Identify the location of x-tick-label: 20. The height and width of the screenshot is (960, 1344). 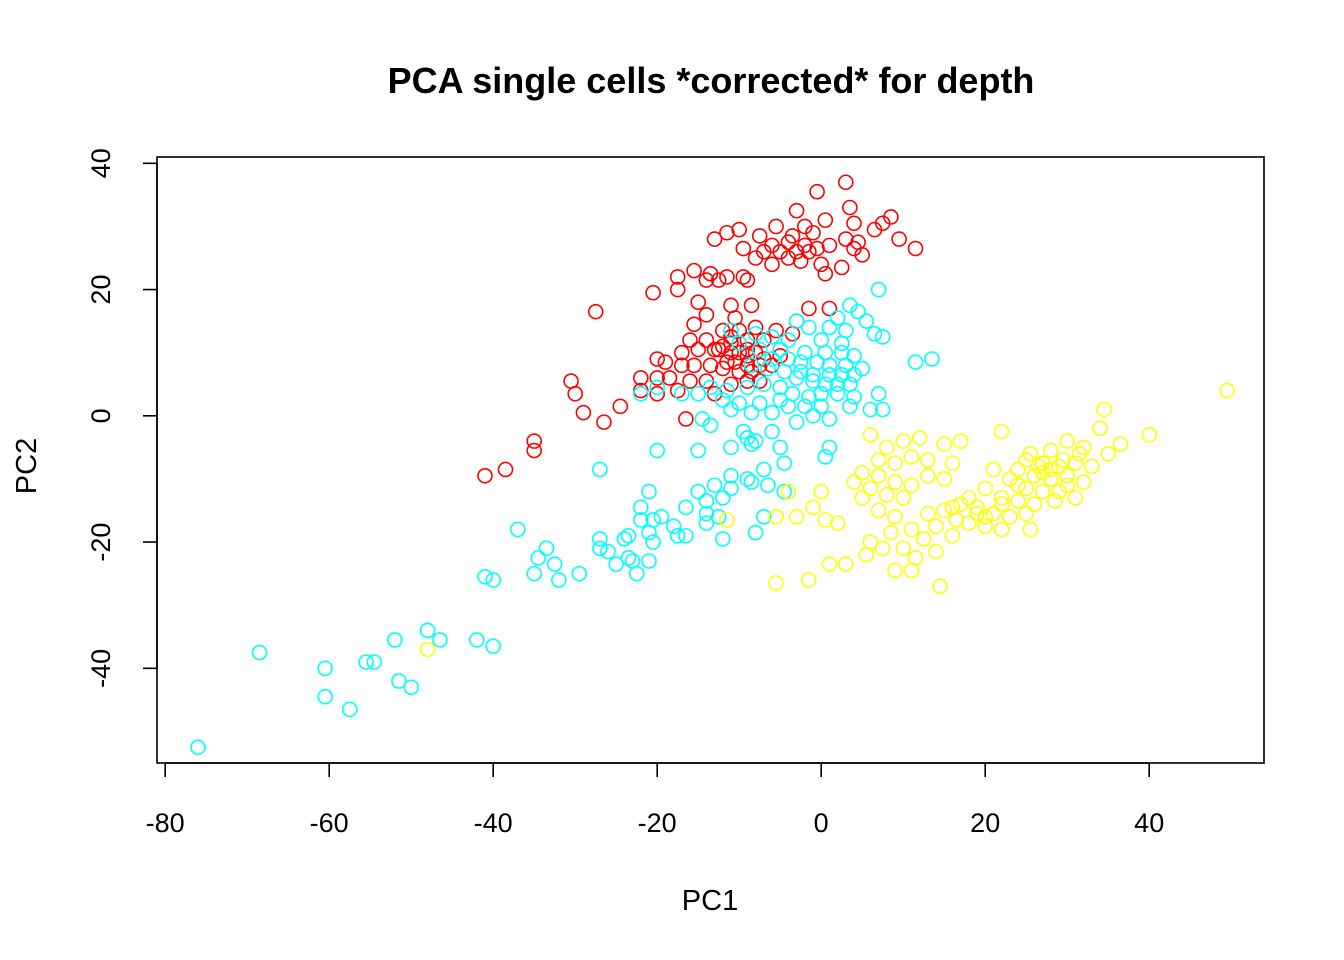
(985, 823).